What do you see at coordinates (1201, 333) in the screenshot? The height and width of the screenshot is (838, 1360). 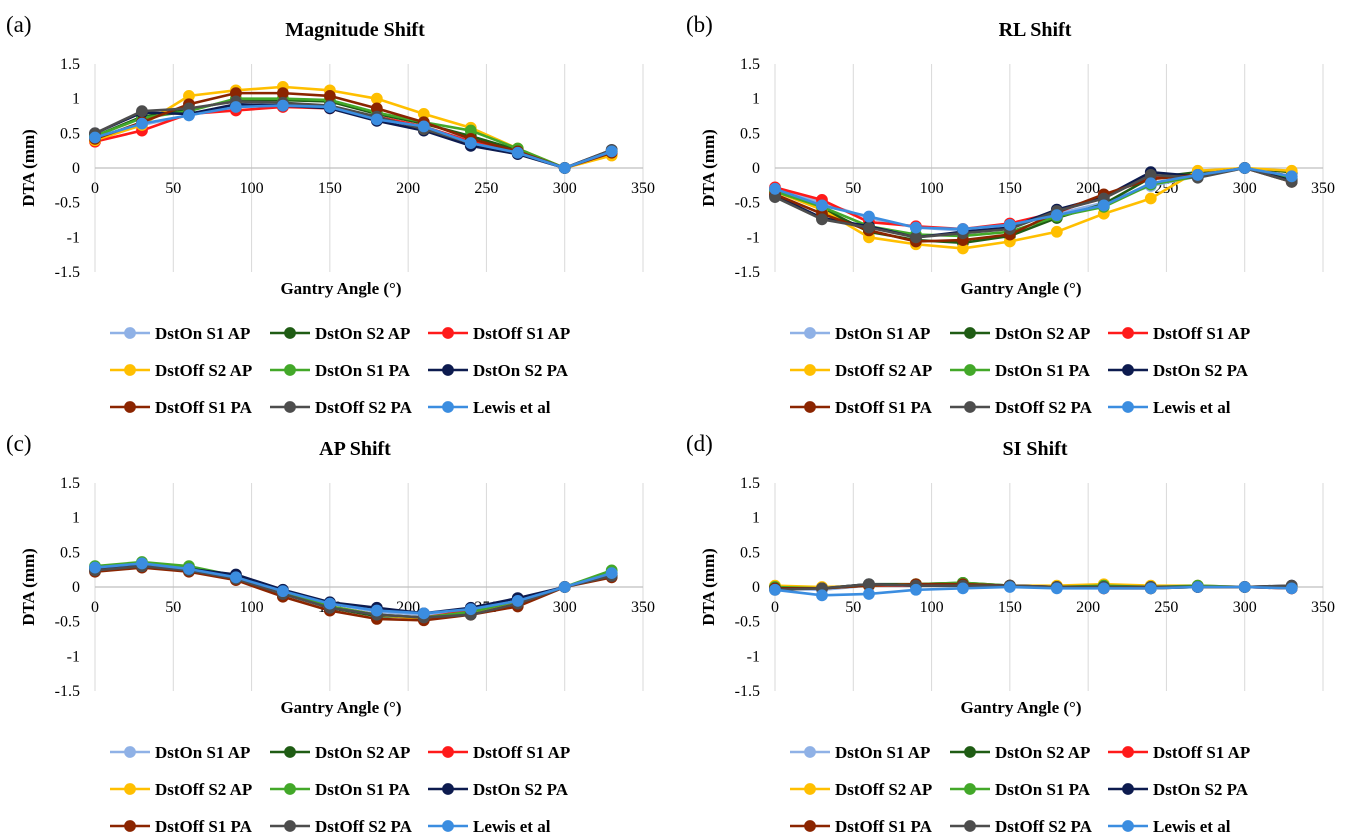 I see `legend-label: DstOff S1 AP` at bounding box center [1201, 333].